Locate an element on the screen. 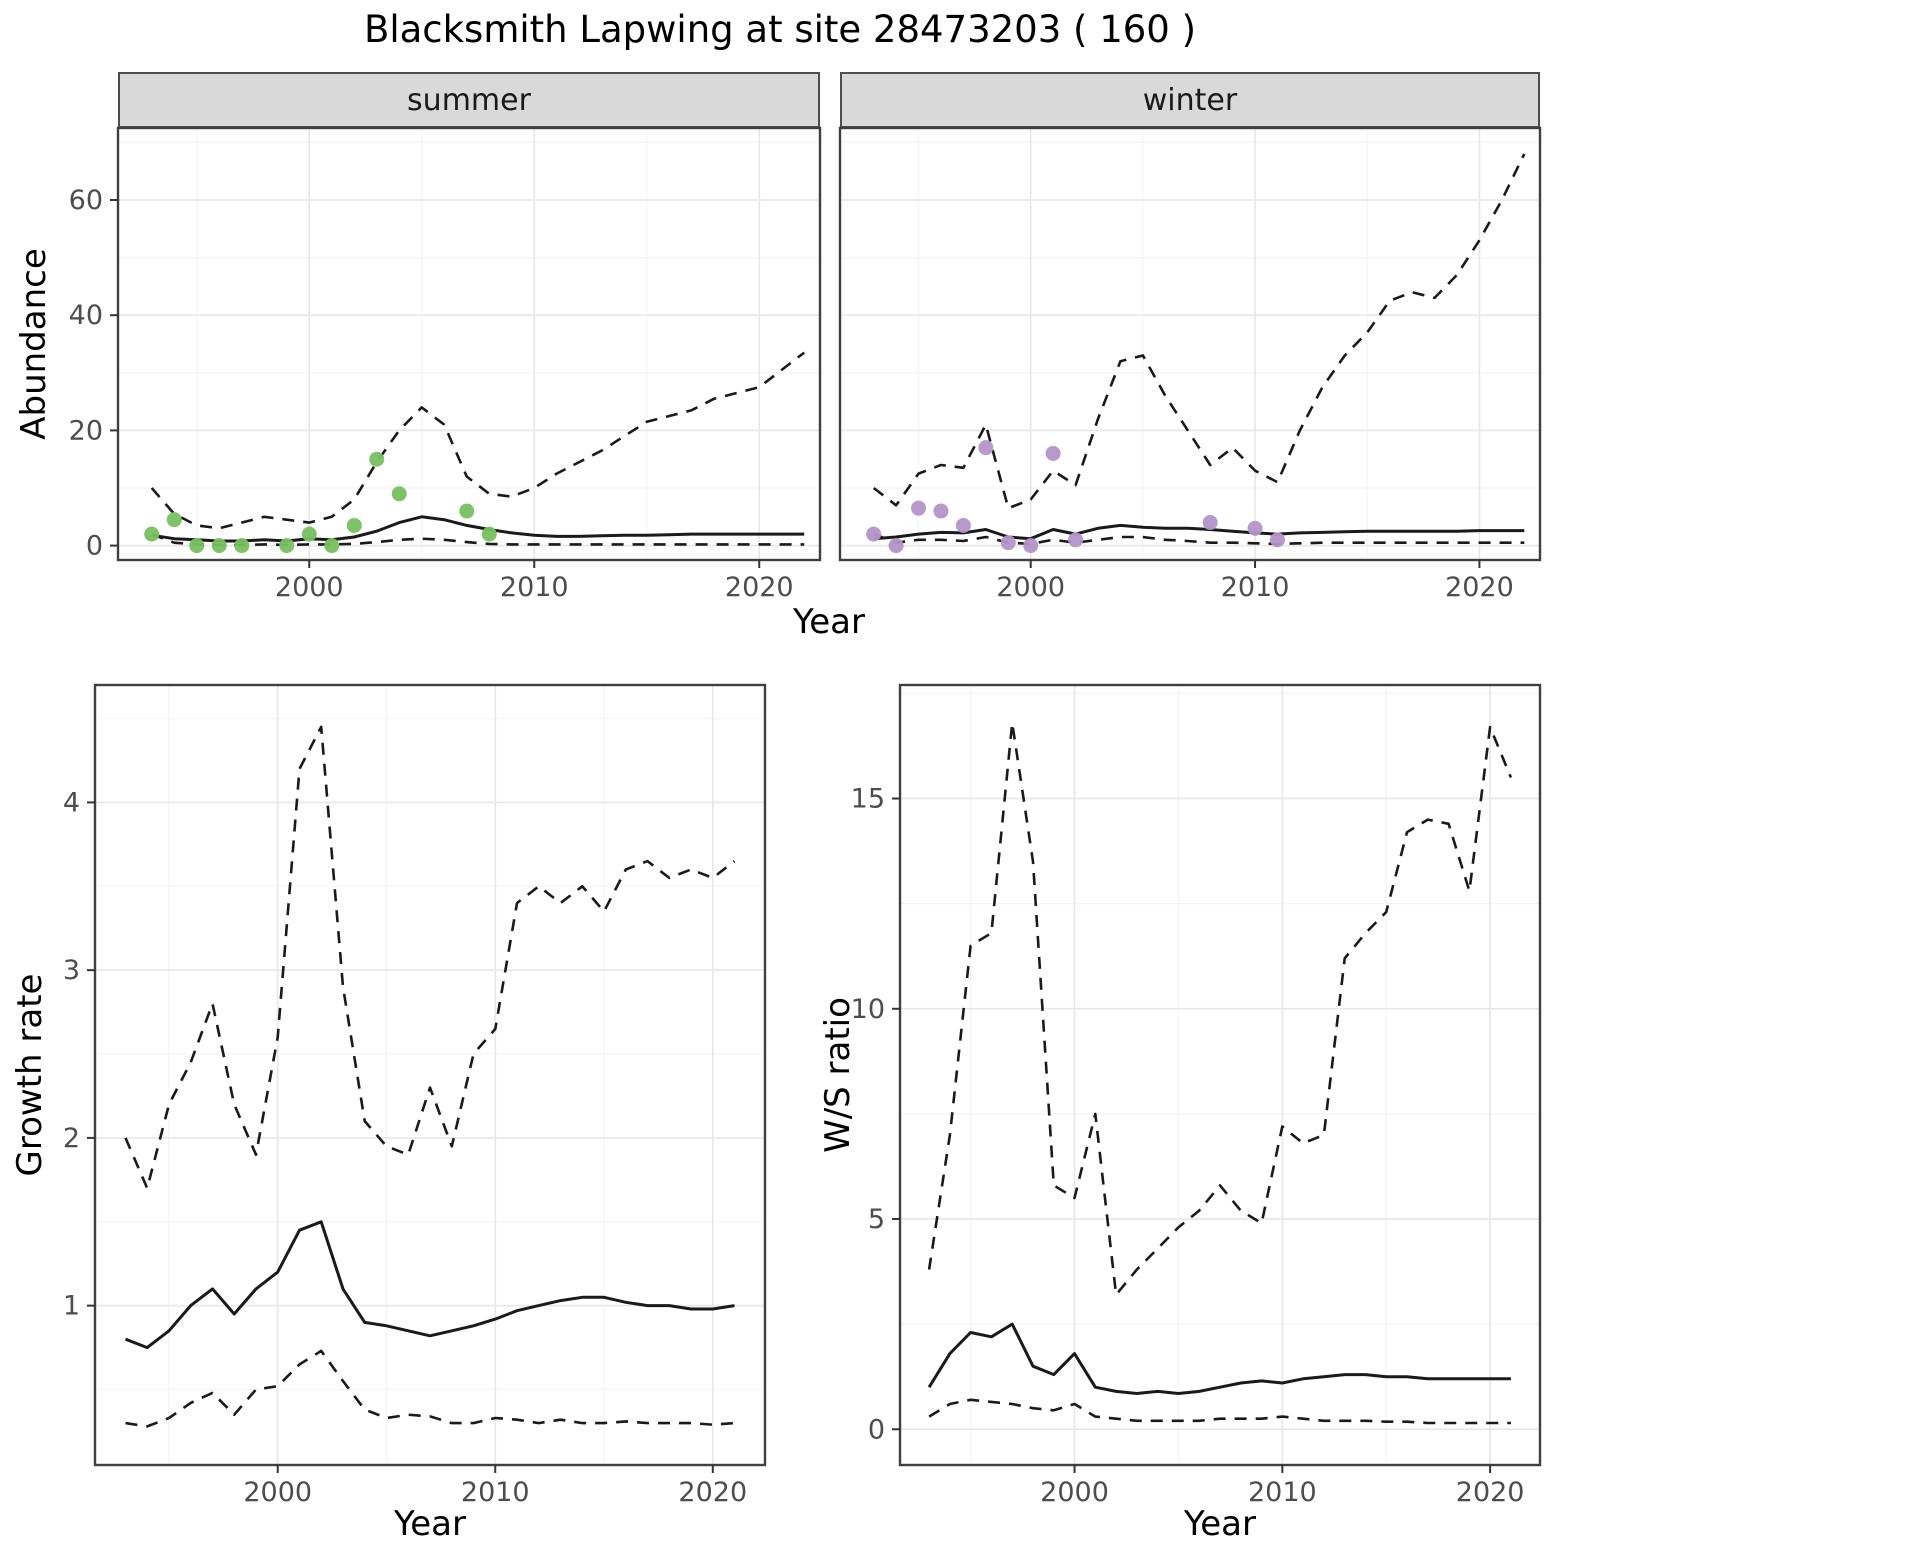 The image size is (1920, 1560). svg-text: 1 is located at coordinates (71, 1306).